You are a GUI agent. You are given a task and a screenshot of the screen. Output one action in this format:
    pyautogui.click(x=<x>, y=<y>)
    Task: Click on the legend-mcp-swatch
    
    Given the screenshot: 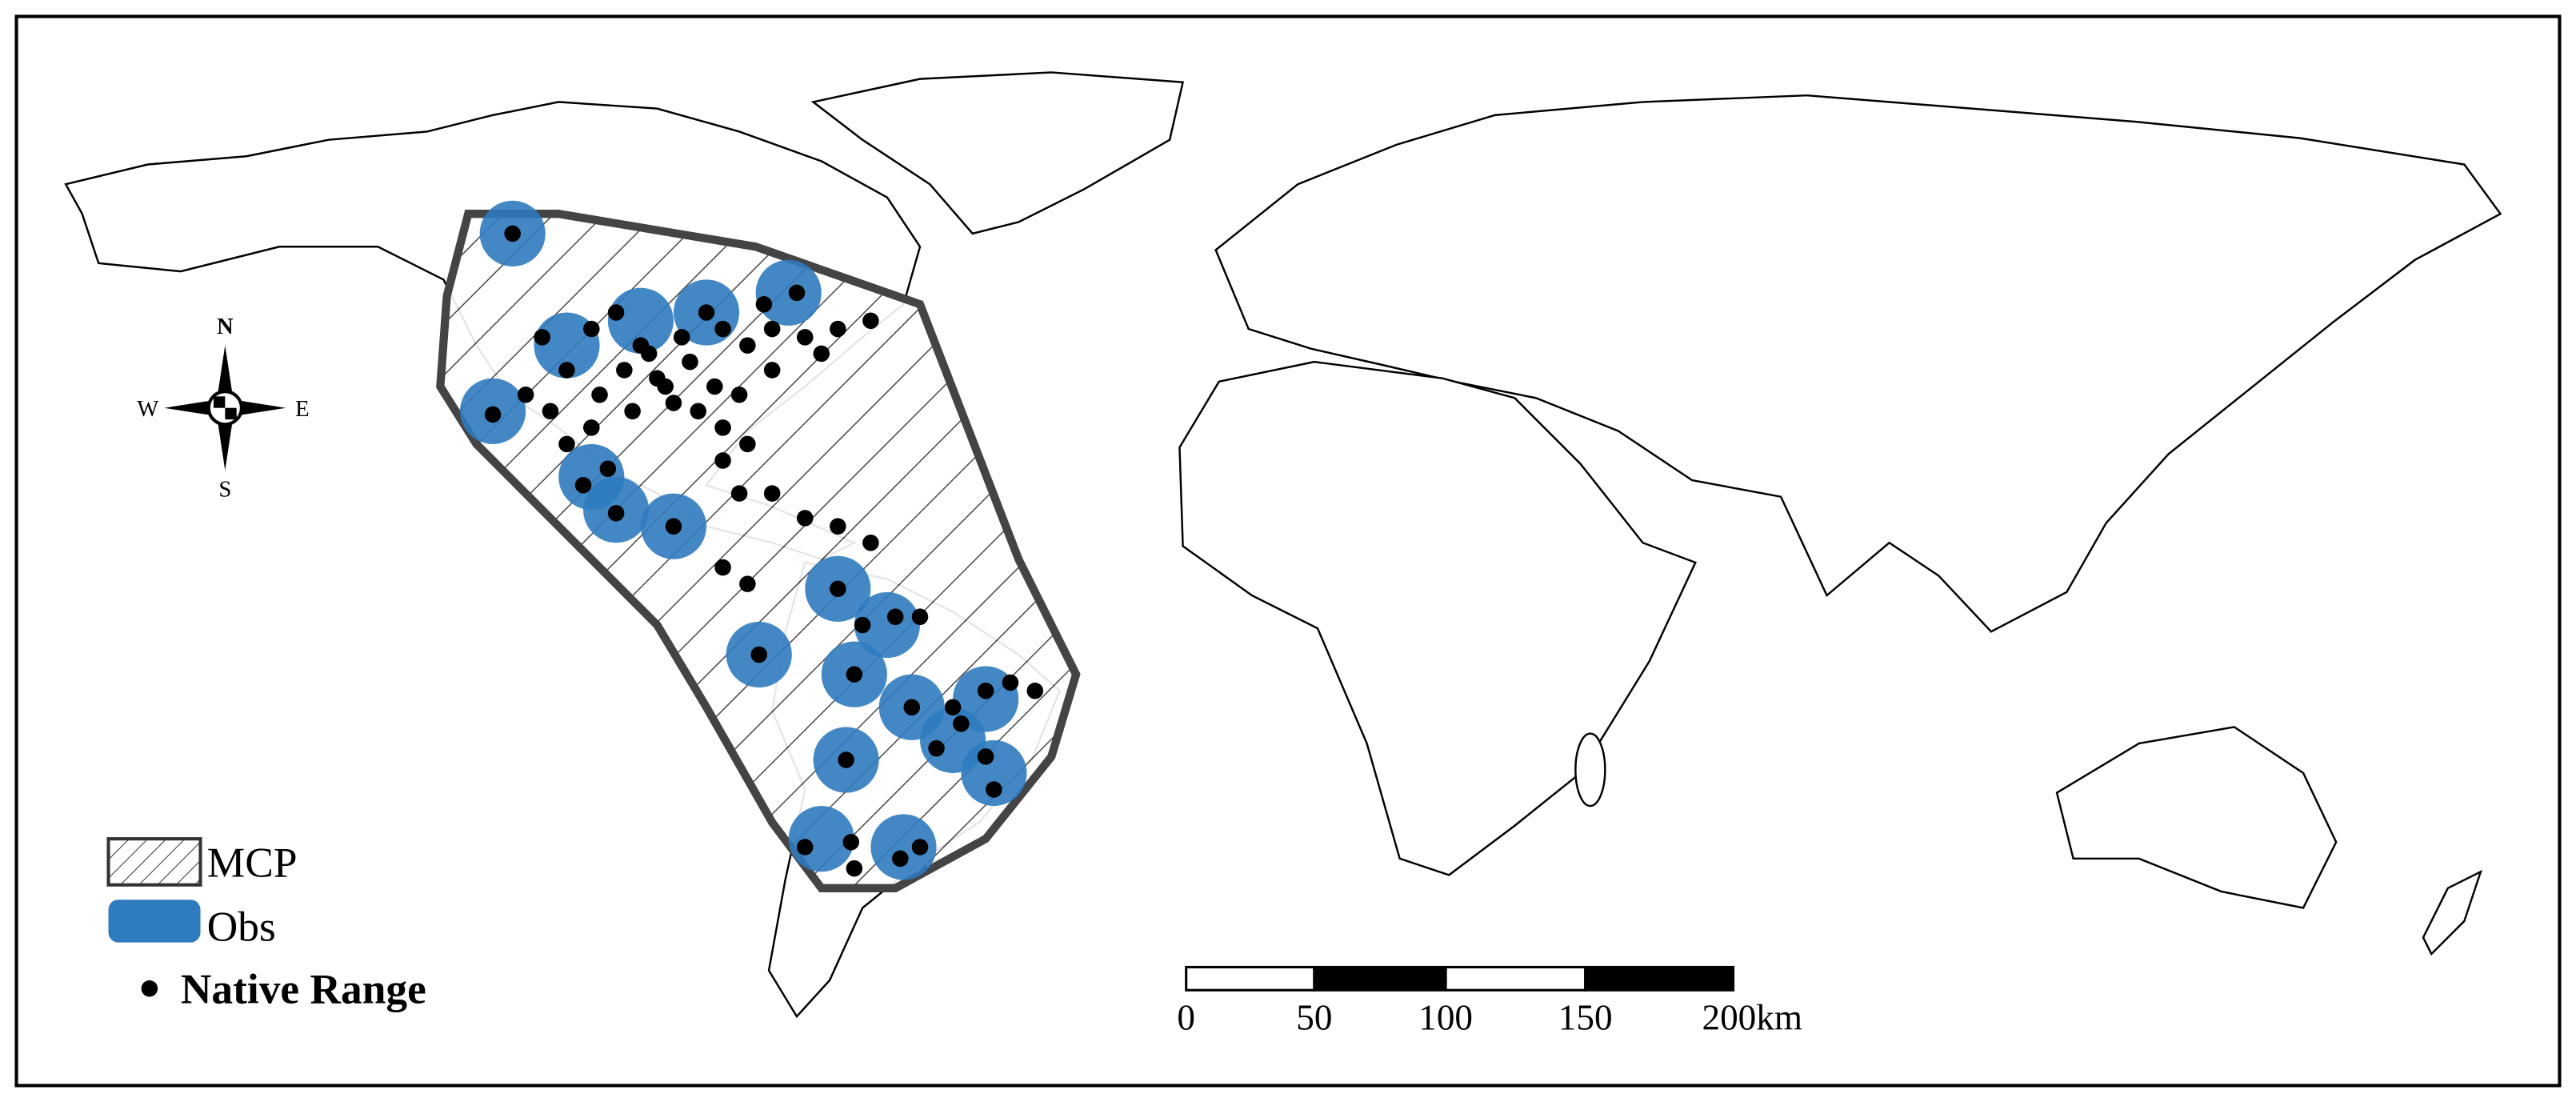 What is the action you would take?
    pyautogui.click(x=154, y=862)
    